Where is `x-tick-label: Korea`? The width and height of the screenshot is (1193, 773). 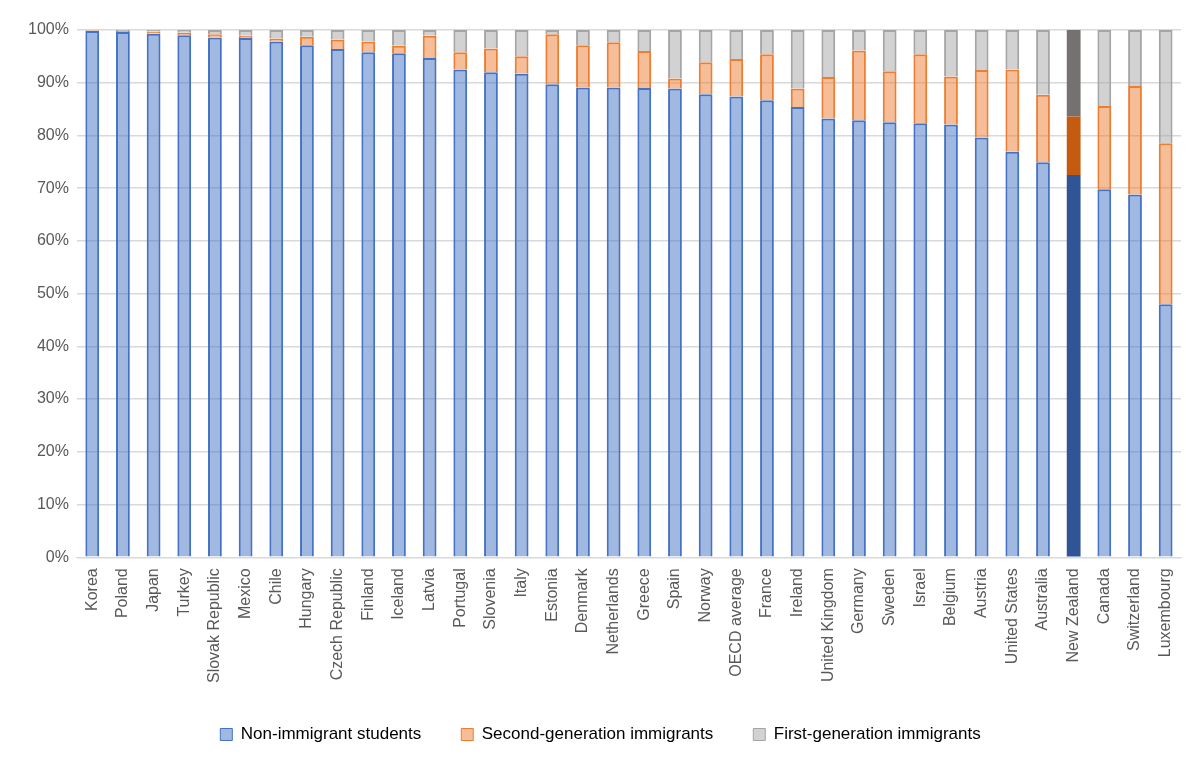 x-tick-label: Korea is located at coordinates (91, 589).